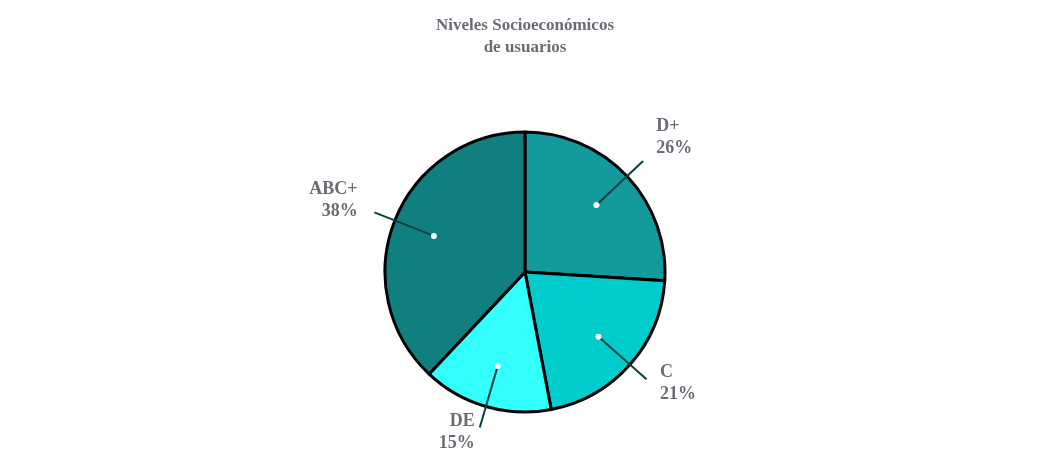  What do you see at coordinates (456, 442) in the screenshot?
I see `data-label: 15%` at bounding box center [456, 442].